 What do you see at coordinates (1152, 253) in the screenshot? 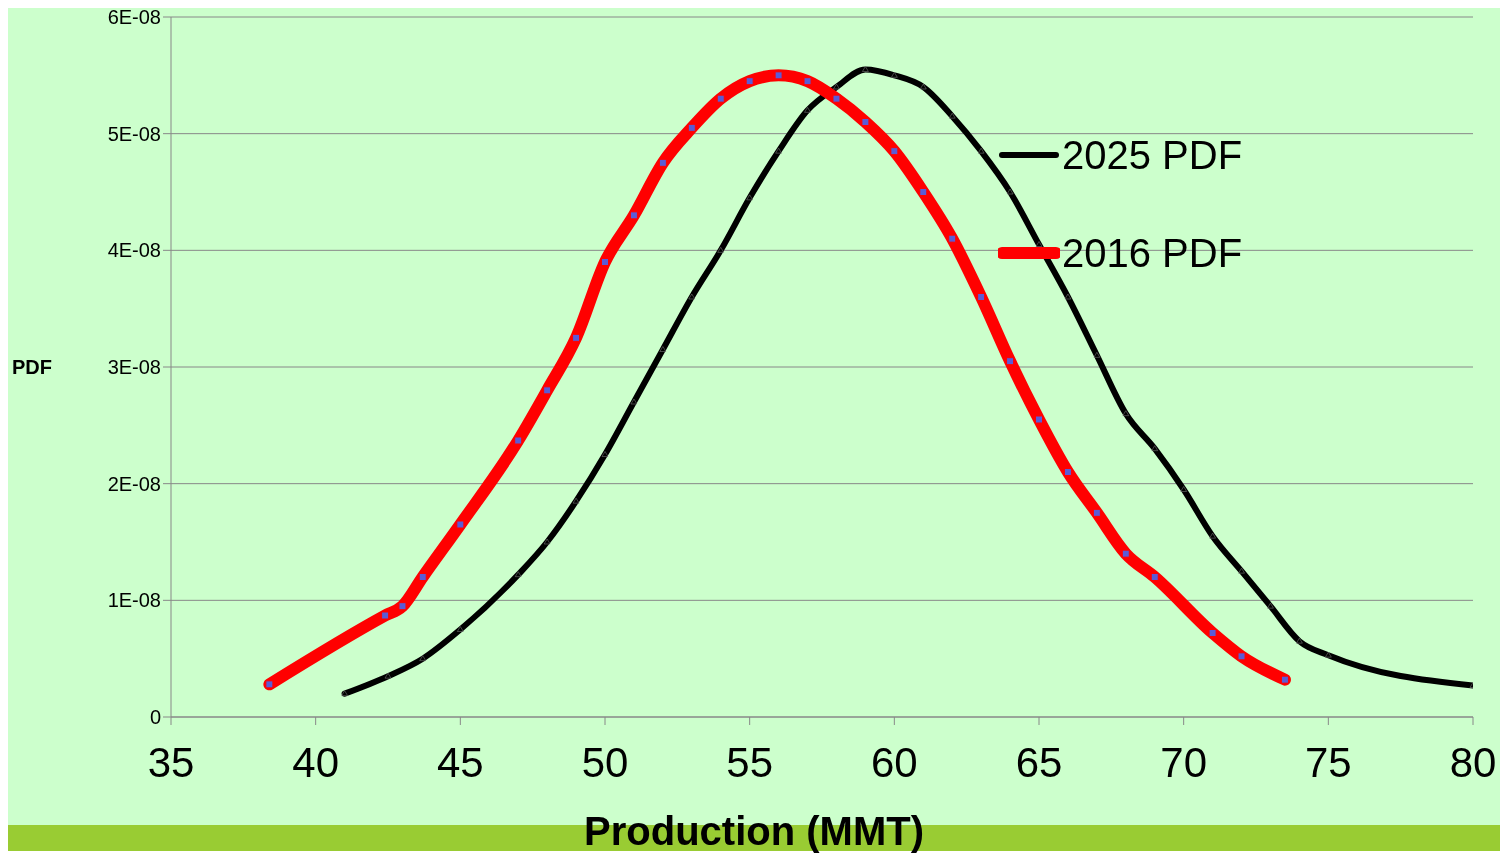
I see `legend-label: 2016 PDF` at bounding box center [1152, 253].